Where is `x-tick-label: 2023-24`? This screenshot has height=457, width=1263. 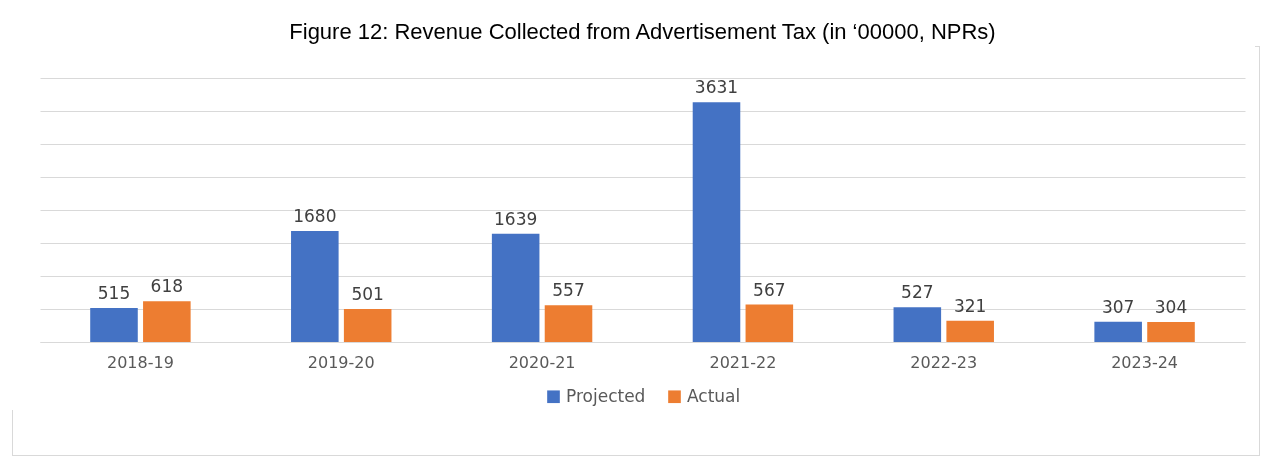
x-tick-label: 2023-24 is located at coordinates (1145, 362).